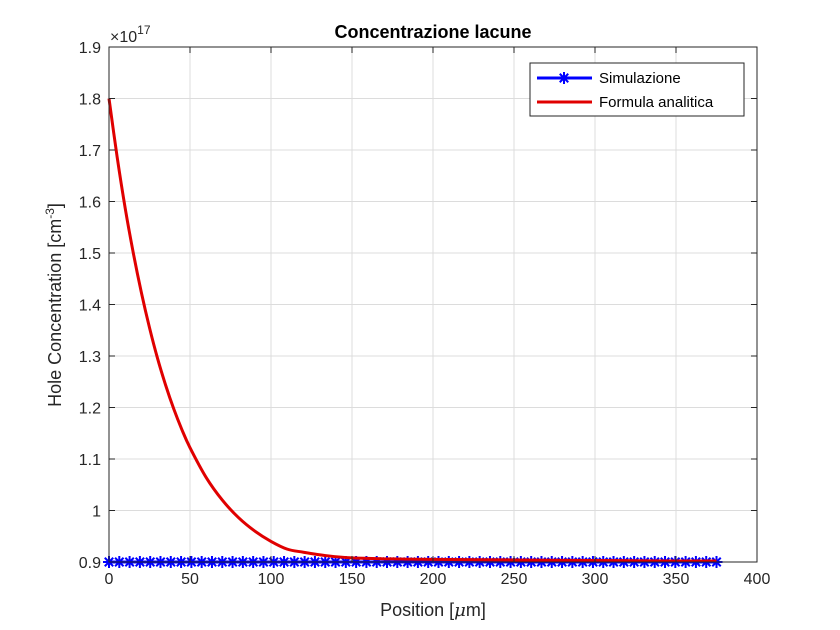  I want to click on legend-marker-asterisk, so click(564, 78).